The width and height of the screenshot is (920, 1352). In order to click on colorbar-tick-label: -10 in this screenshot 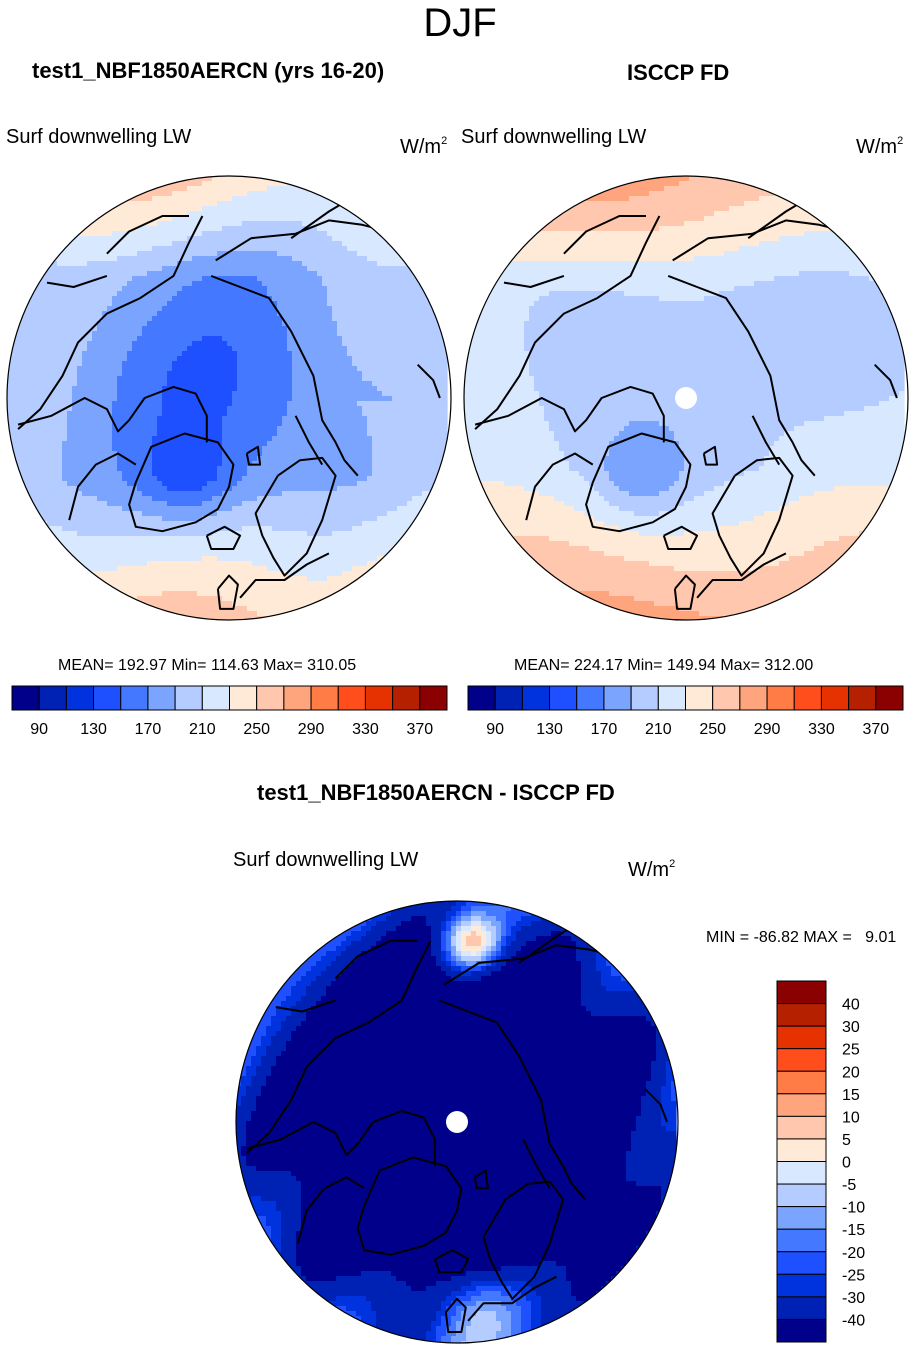, I will do `click(853, 1208)`.